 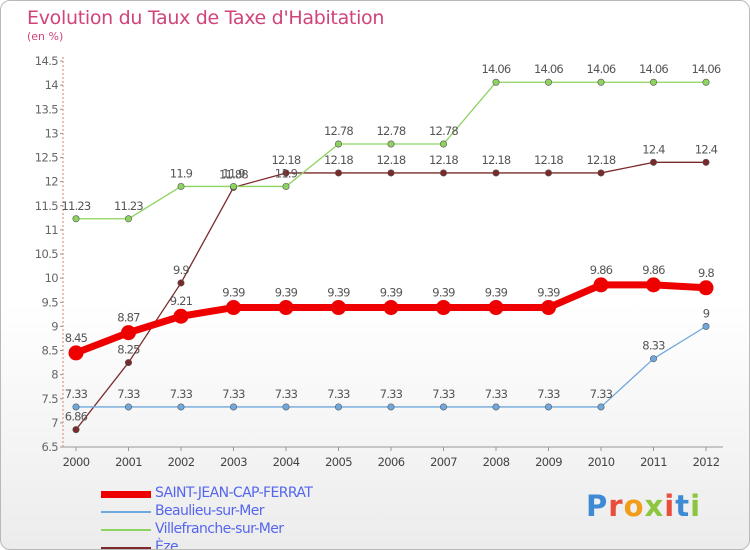 I want to click on legend-swatch-beaulieu, so click(x=126, y=512).